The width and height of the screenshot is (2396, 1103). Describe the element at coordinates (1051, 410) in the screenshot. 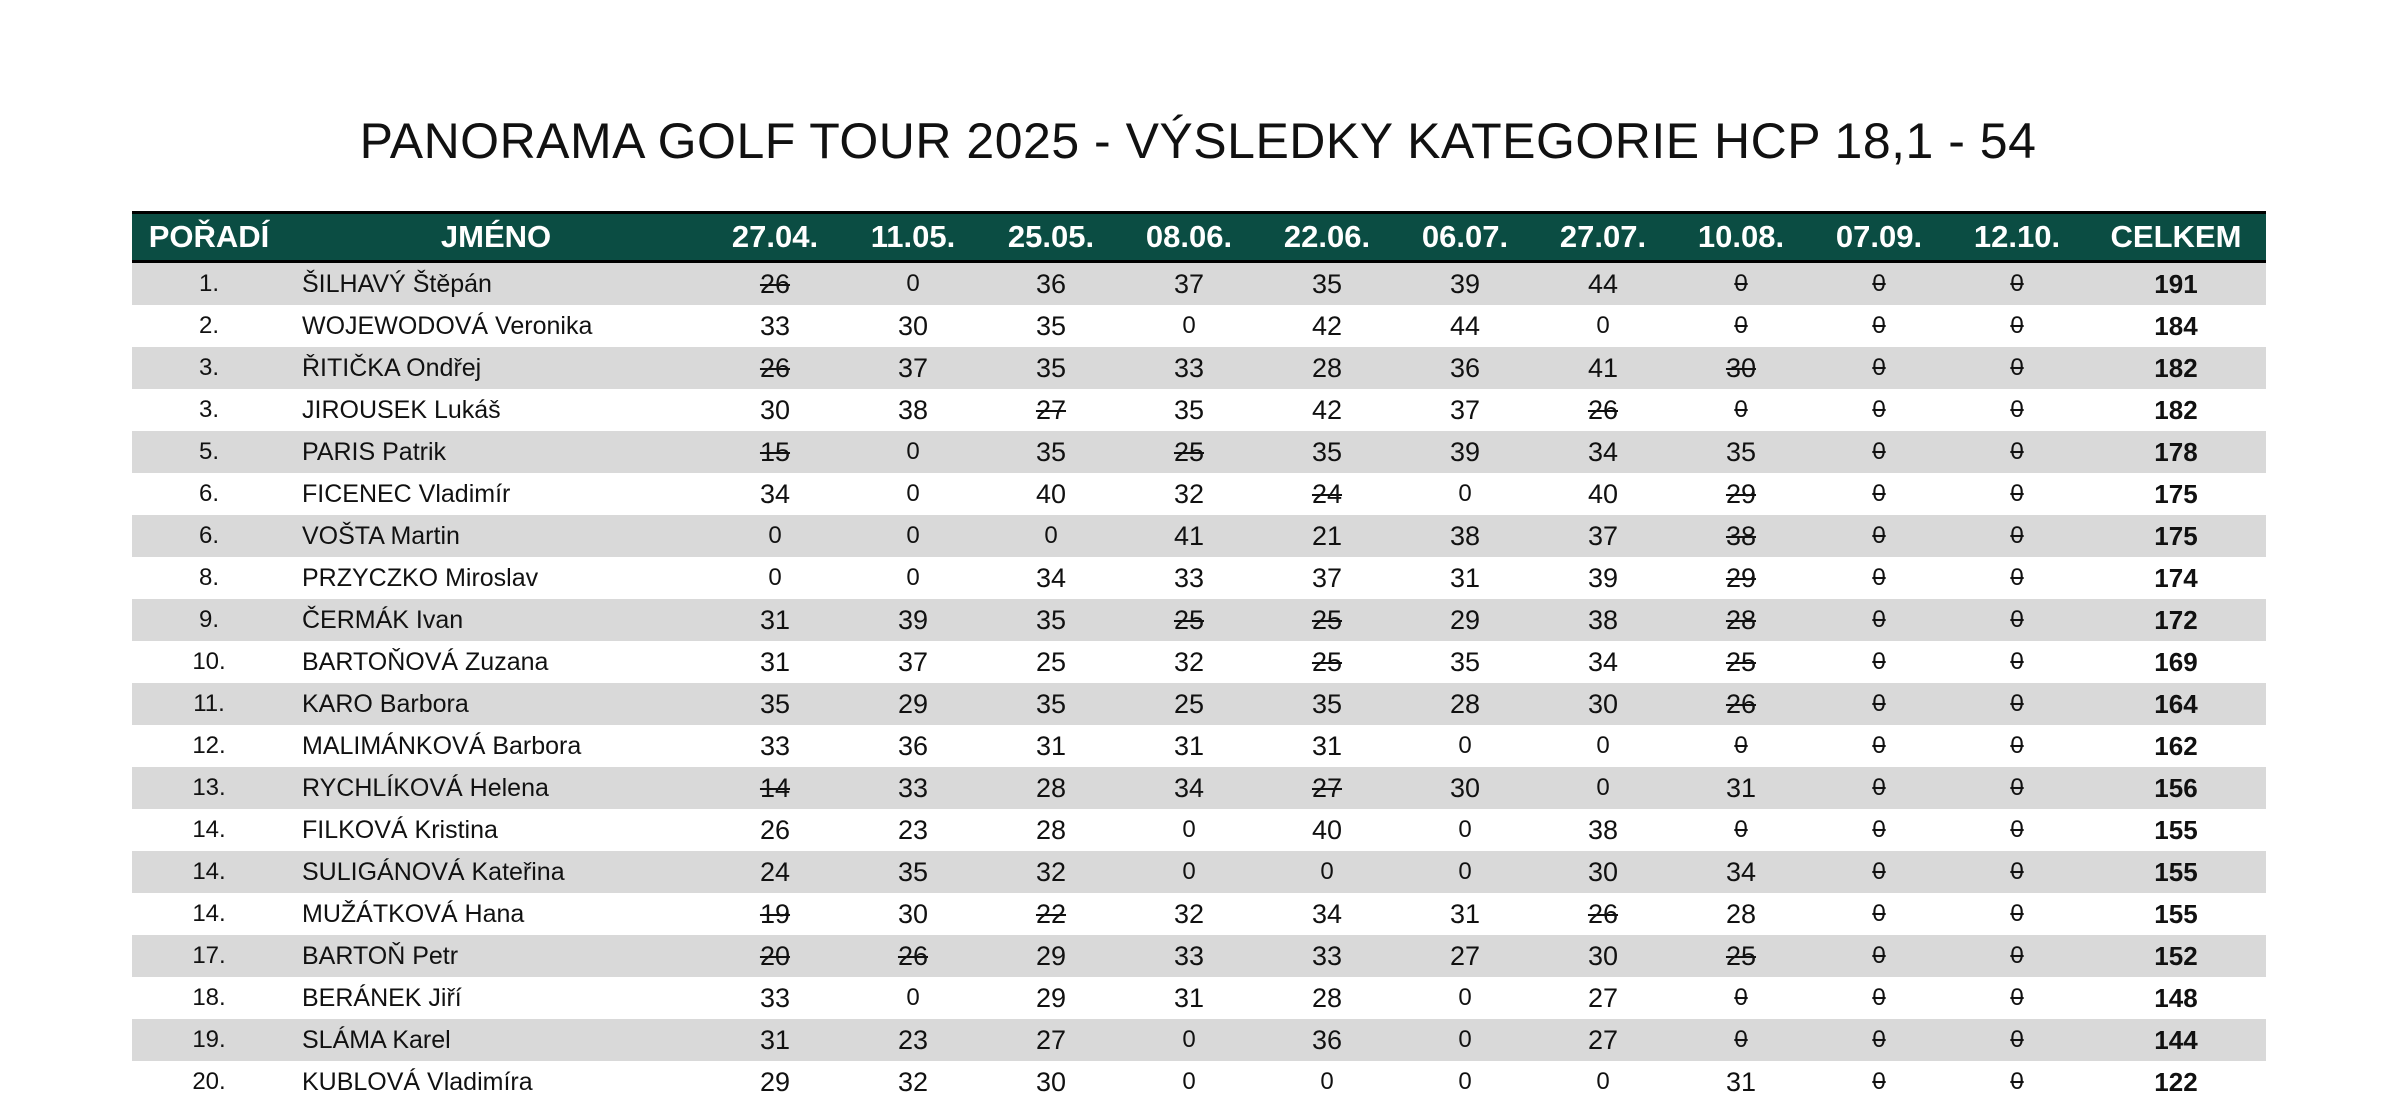

I see `score-cell-discarded: 27` at that location.